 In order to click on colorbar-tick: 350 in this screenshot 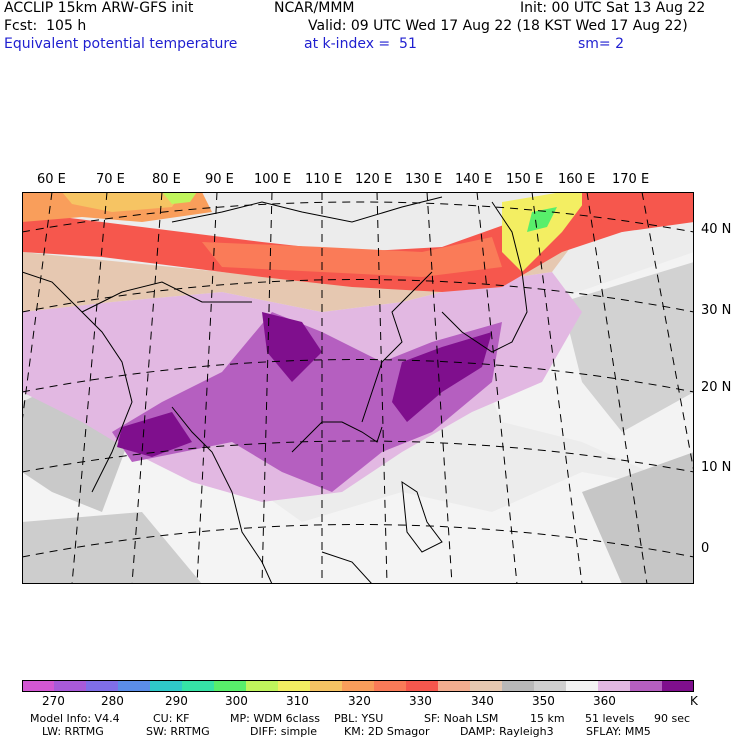, I will do `click(543, 701)`.